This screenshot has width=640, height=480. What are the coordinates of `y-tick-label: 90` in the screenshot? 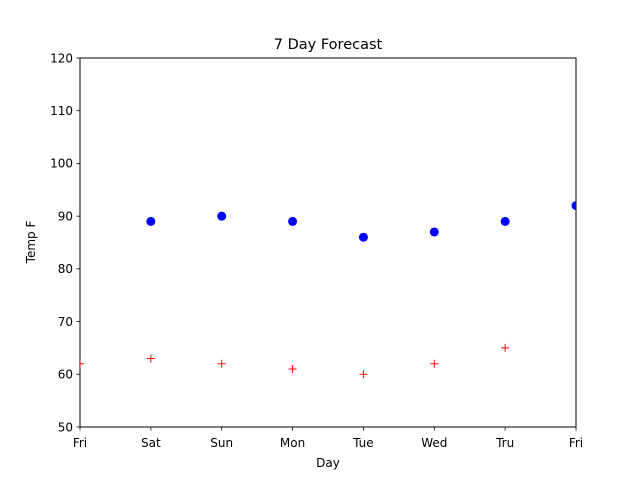 It's located at (65, 216).